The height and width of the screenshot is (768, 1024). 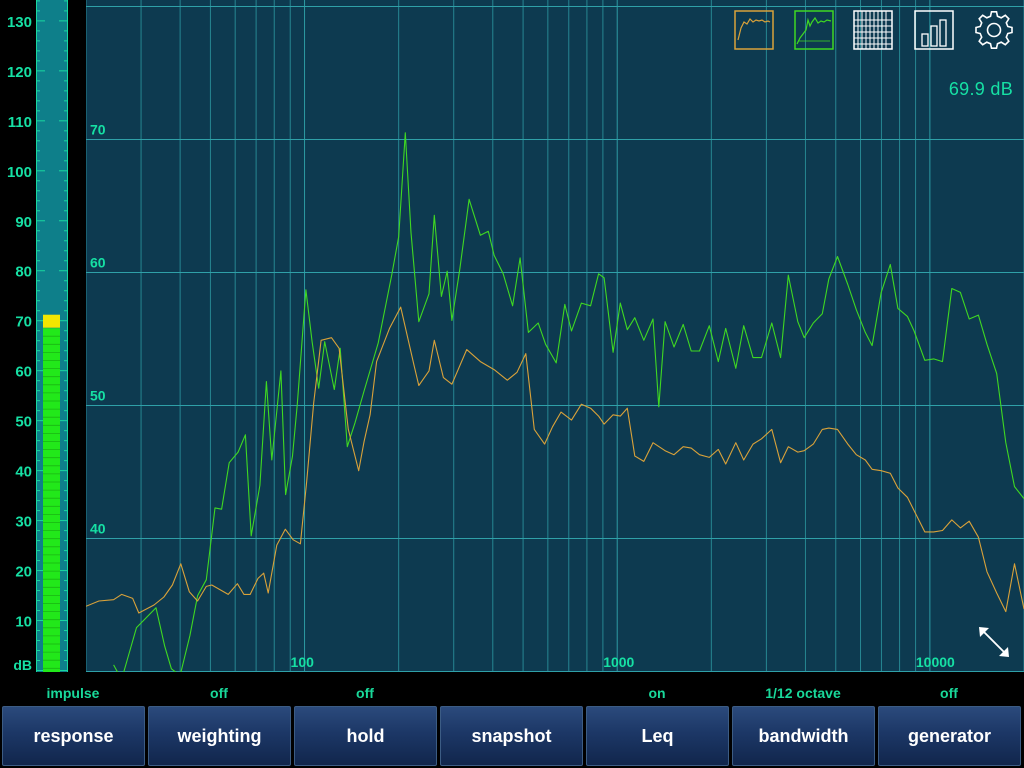 I want to click on meter-tick-label: 40, so click(x=23, y=472).